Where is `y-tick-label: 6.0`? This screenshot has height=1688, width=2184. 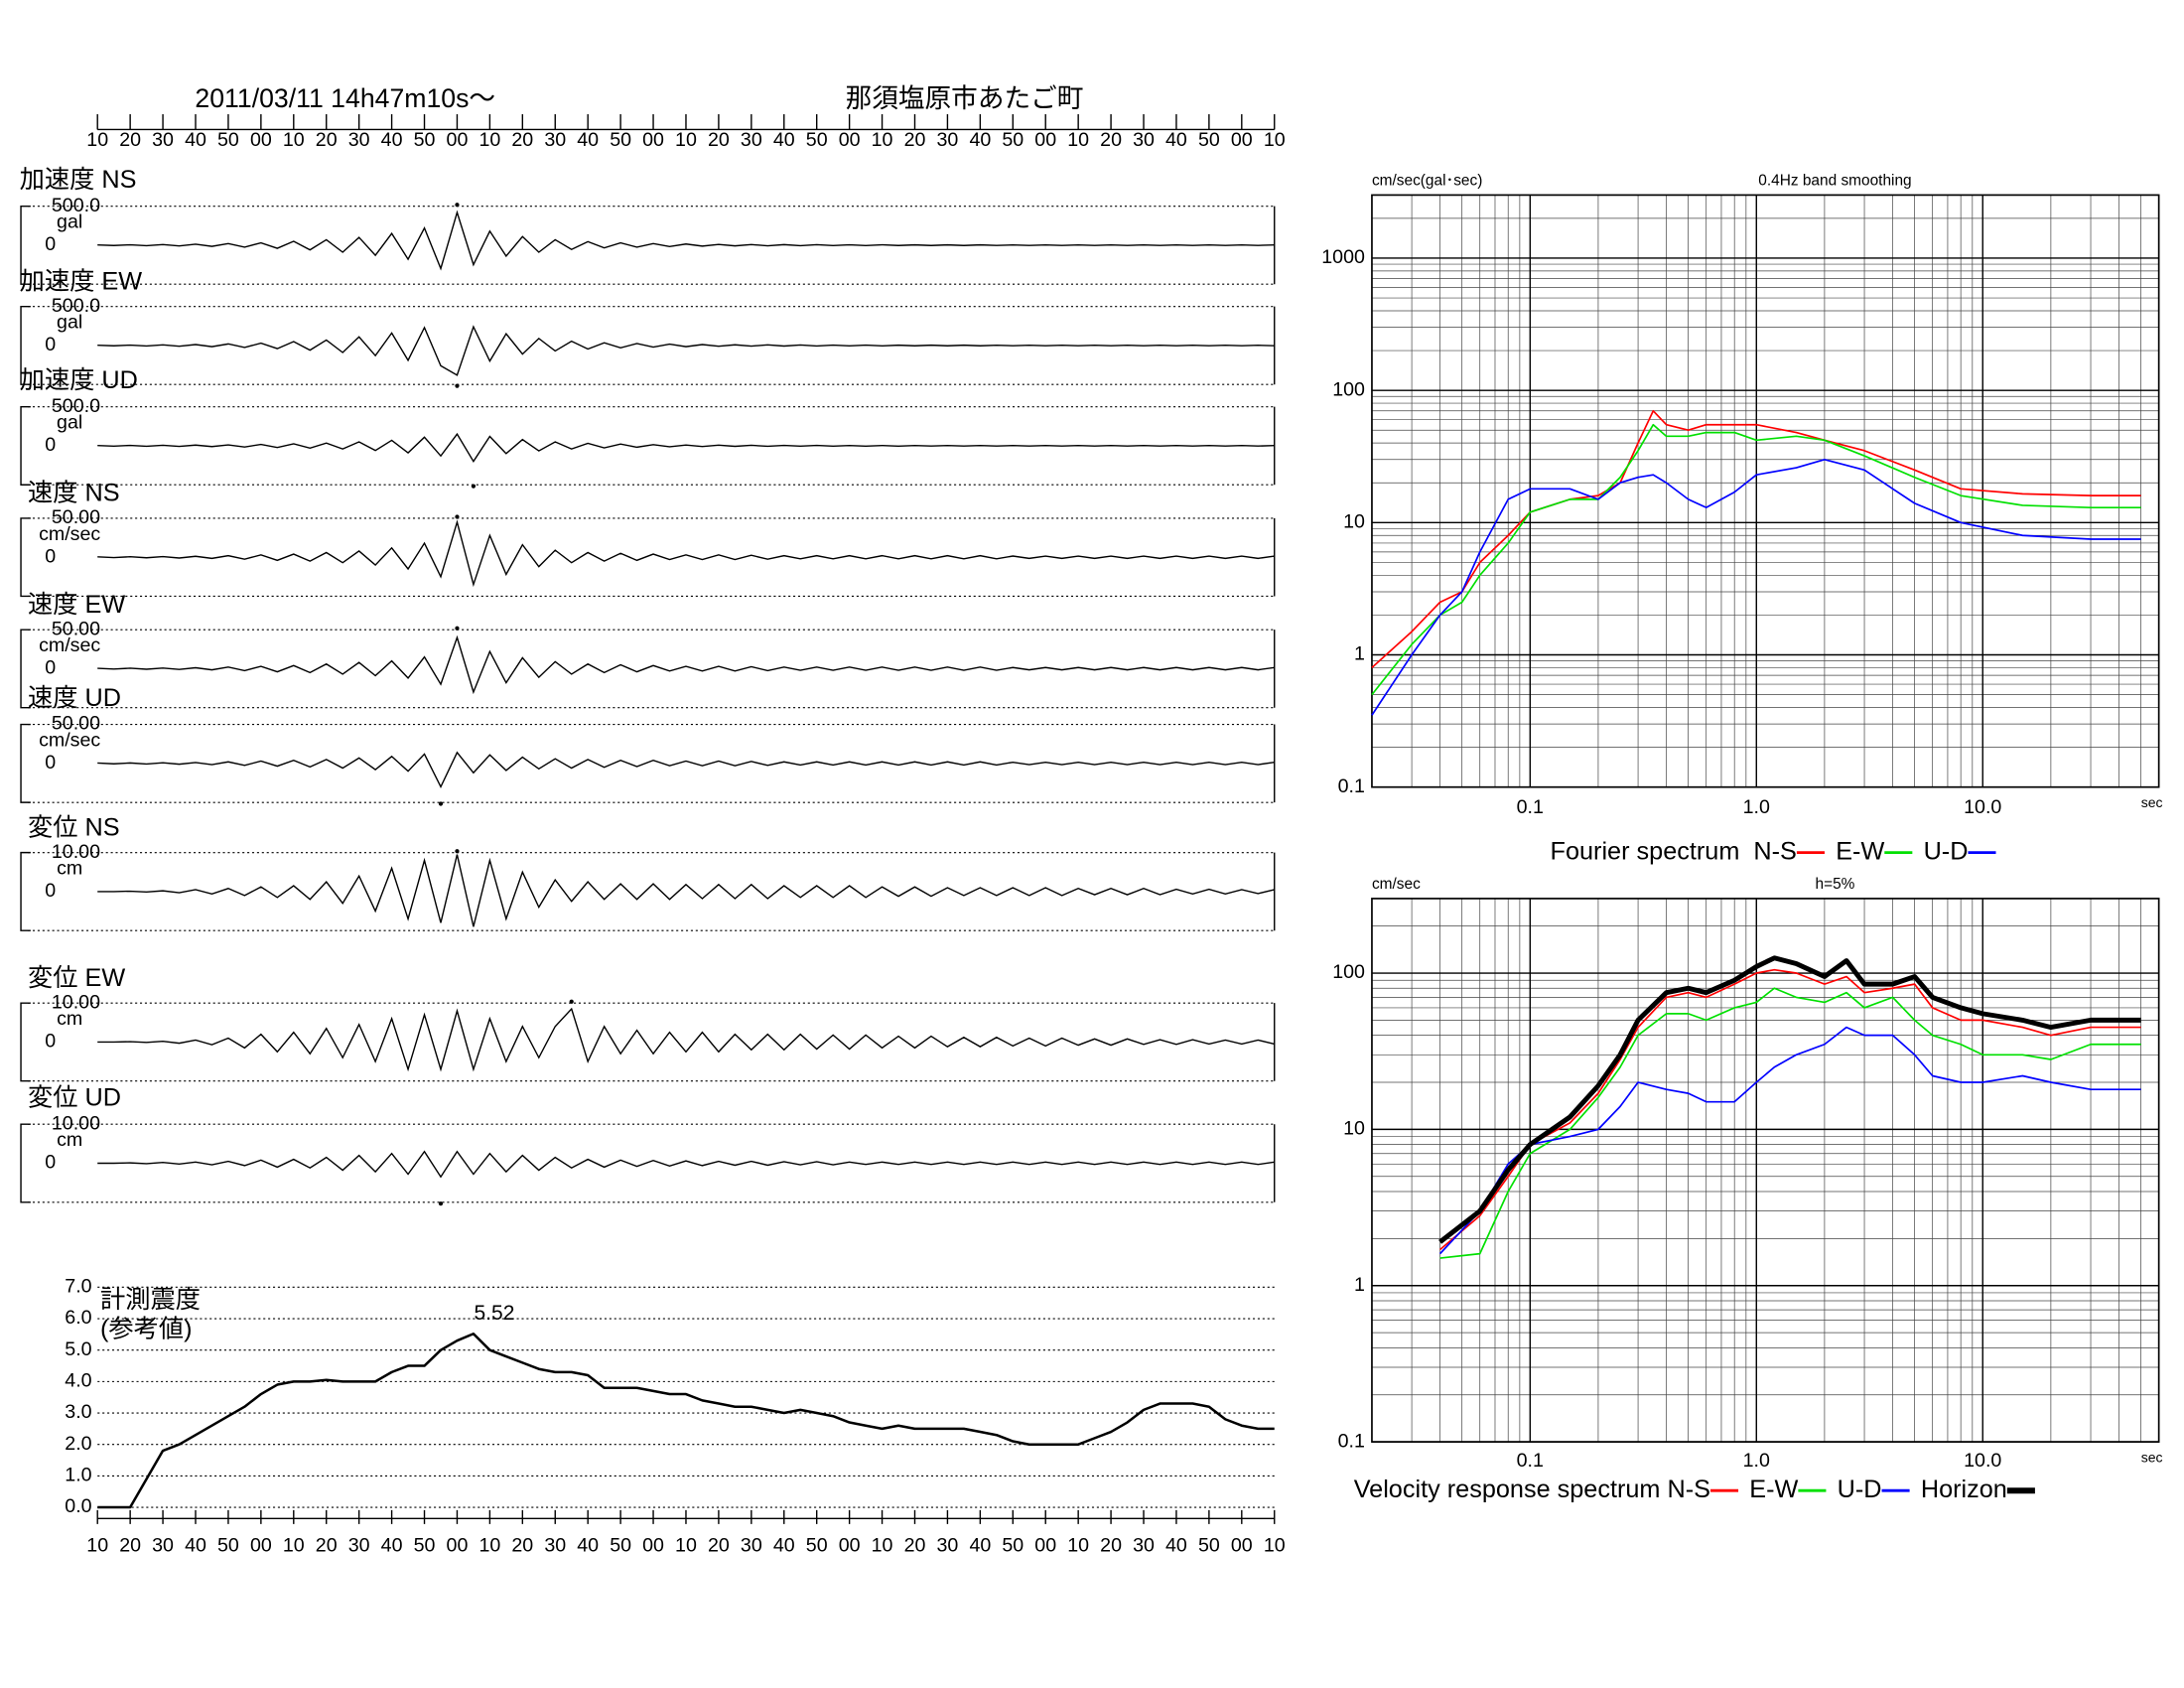
y-tick-label: 6.0 is located at coordinates (78, 1318).